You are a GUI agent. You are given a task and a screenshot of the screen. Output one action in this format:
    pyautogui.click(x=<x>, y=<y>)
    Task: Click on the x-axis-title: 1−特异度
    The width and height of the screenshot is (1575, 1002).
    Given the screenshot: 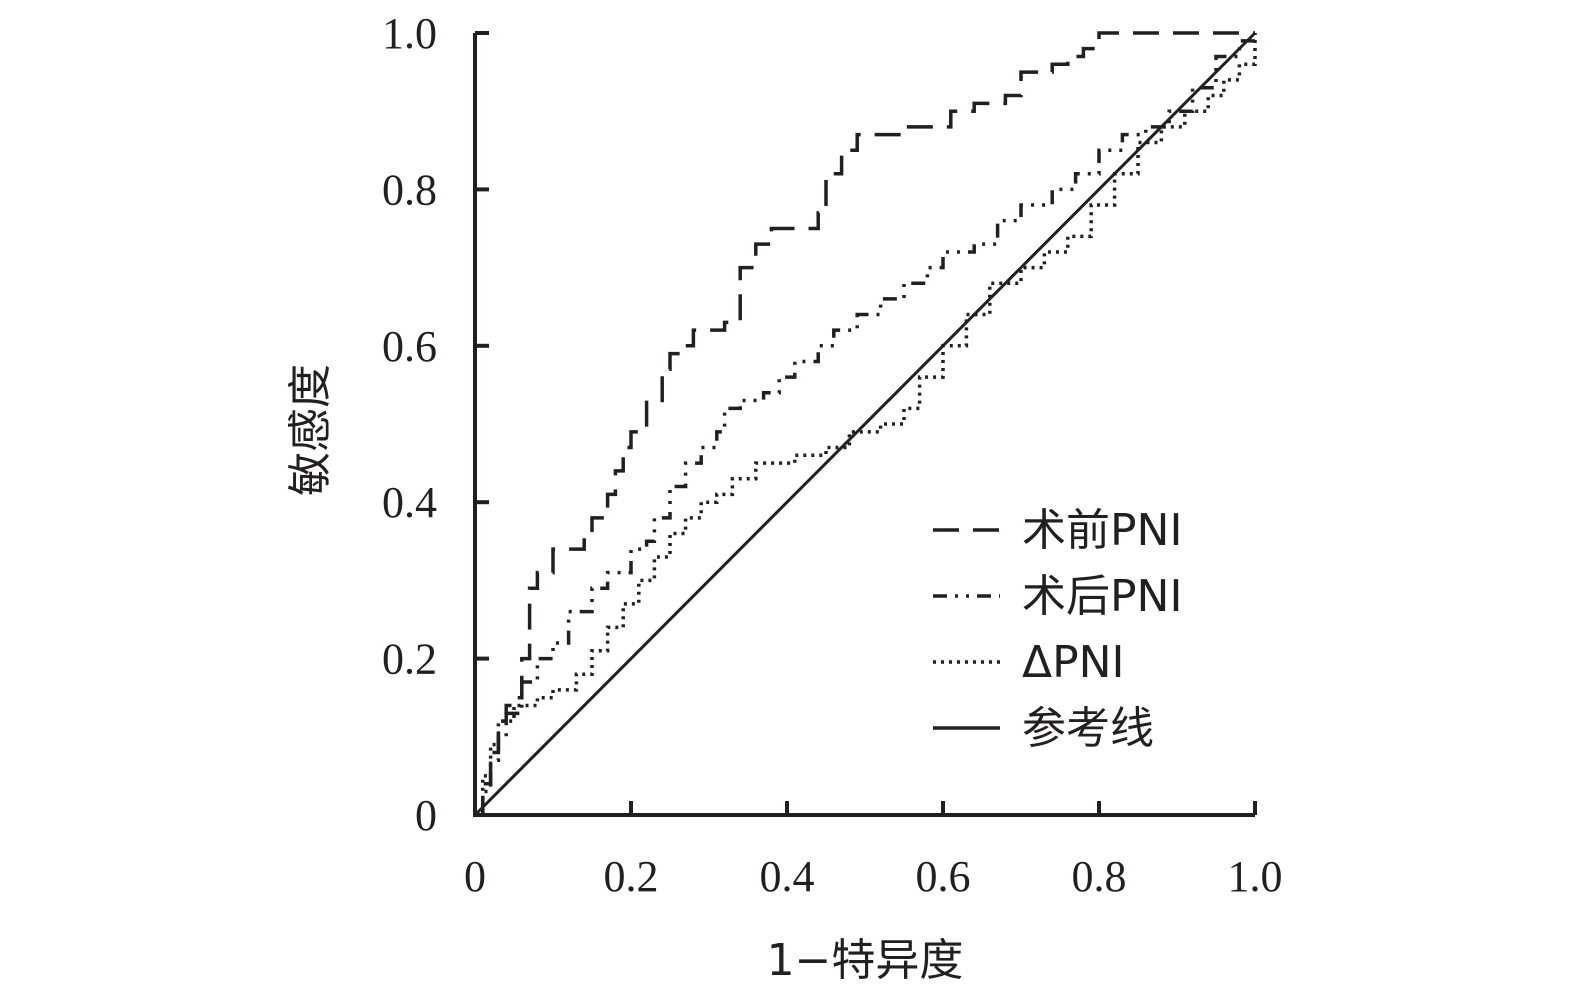 What is the action you would take?
    pyautogui.click(x=865, y=960)
    